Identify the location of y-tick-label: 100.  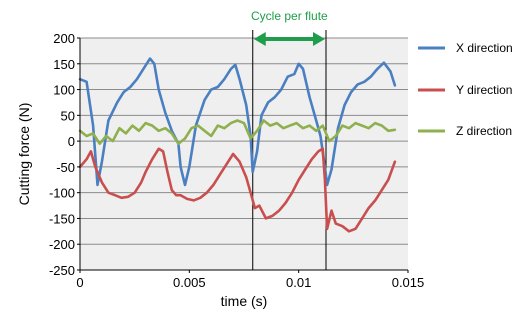
(64, 90).